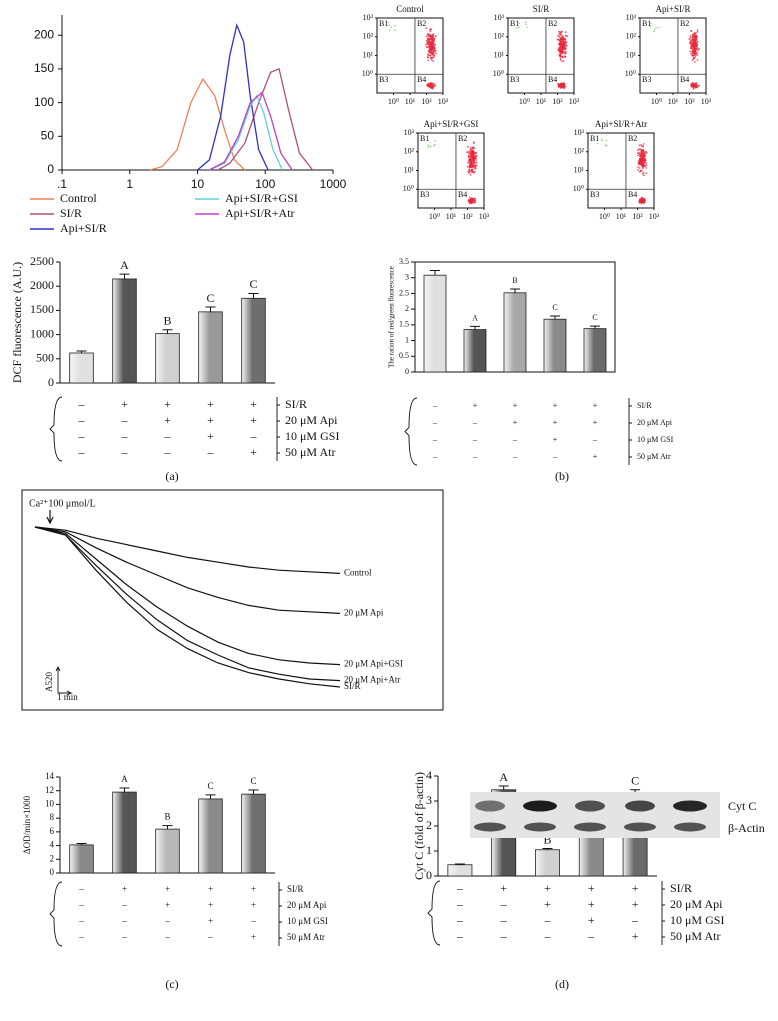 The width and height of the screenshot is (778, 1021). Describe the element at coordinates (410, 9) in the screenshot. I see `plot-title: Control` at that location.